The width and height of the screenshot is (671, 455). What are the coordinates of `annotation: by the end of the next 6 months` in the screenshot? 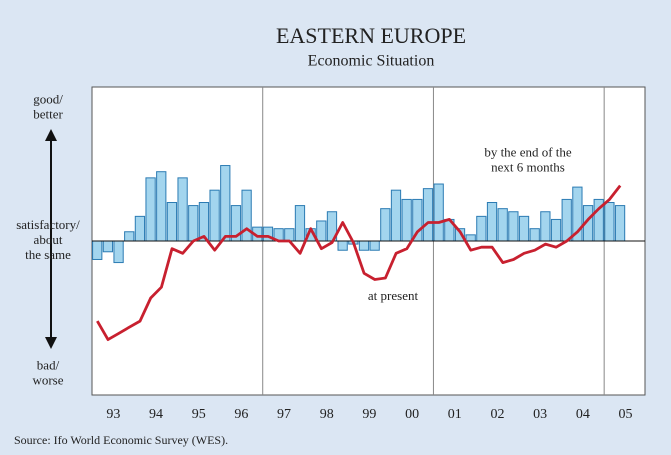 It's located at (528, 159).